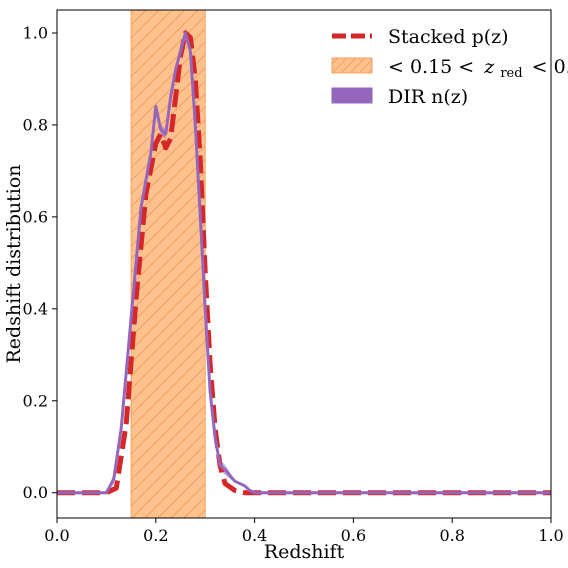 Image resolution: width=568 pixels, height=568 pixels. I want to click on x-tick-label-5: 1.0, so click(550, 535).